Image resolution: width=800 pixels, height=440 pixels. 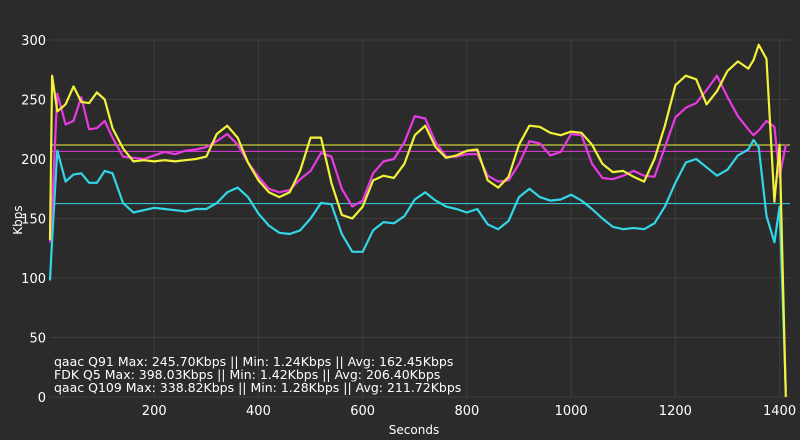 What do you see at coordinates (42, 398) in the screenshot?
I see `y-tick-label-0: 0` at bounding box center [42, 398].